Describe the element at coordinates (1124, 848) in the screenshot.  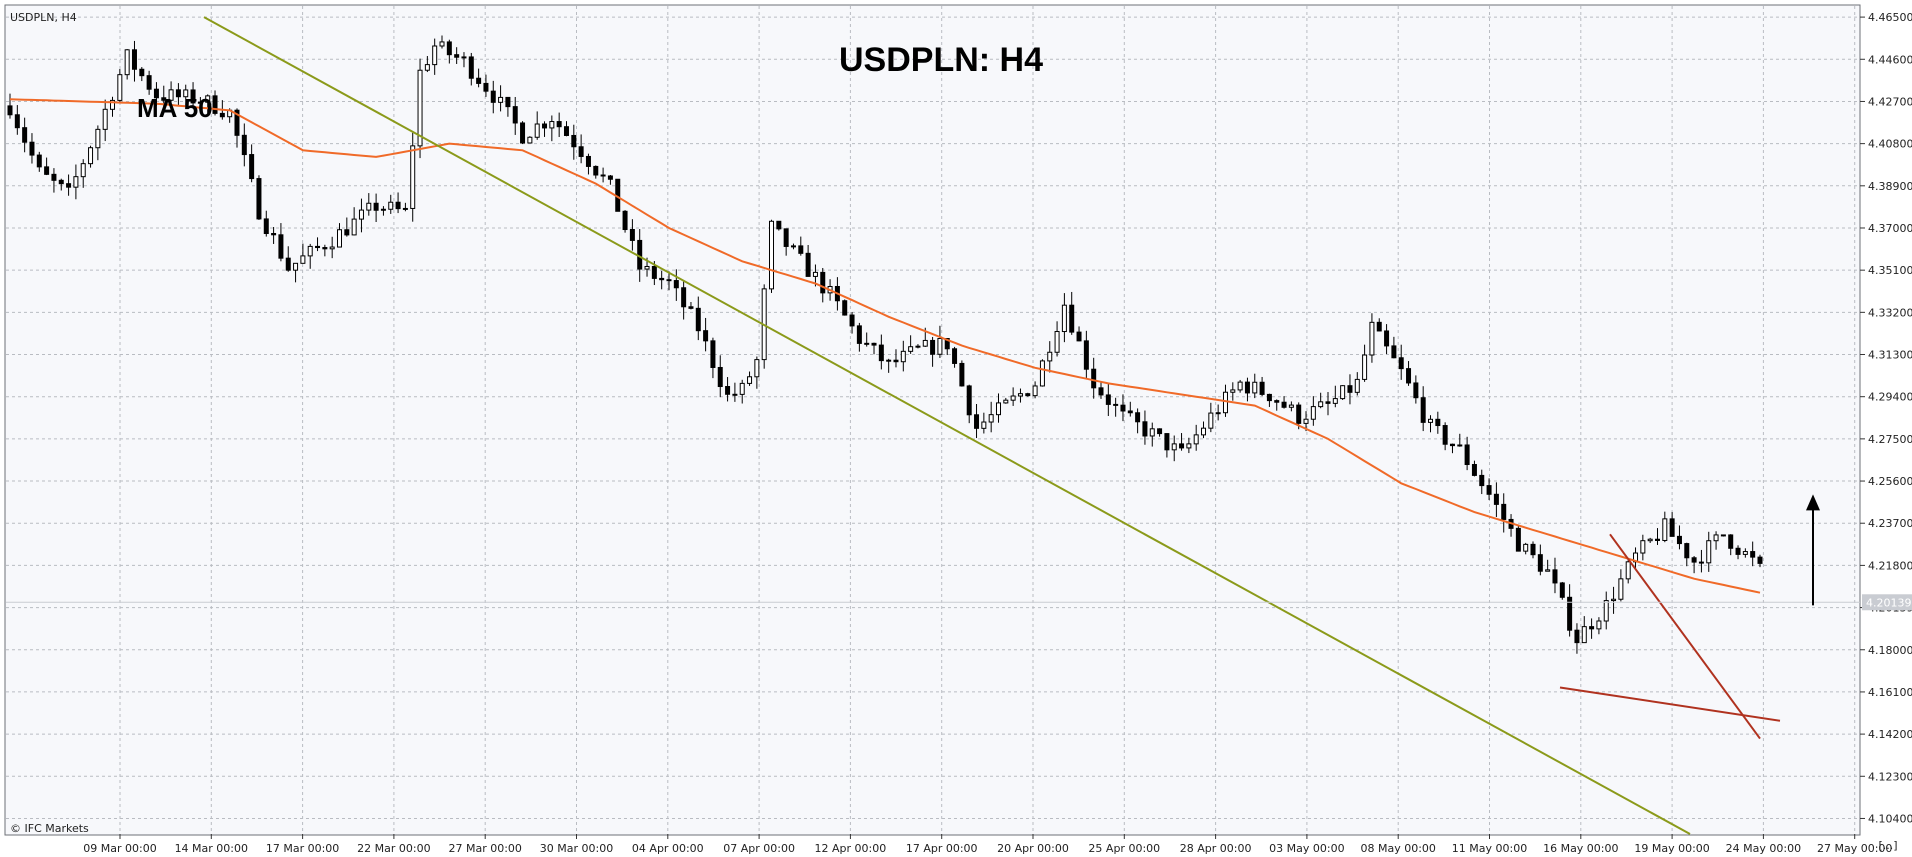
I see `x-tick-label: 25 Apr 00:00` at that location.